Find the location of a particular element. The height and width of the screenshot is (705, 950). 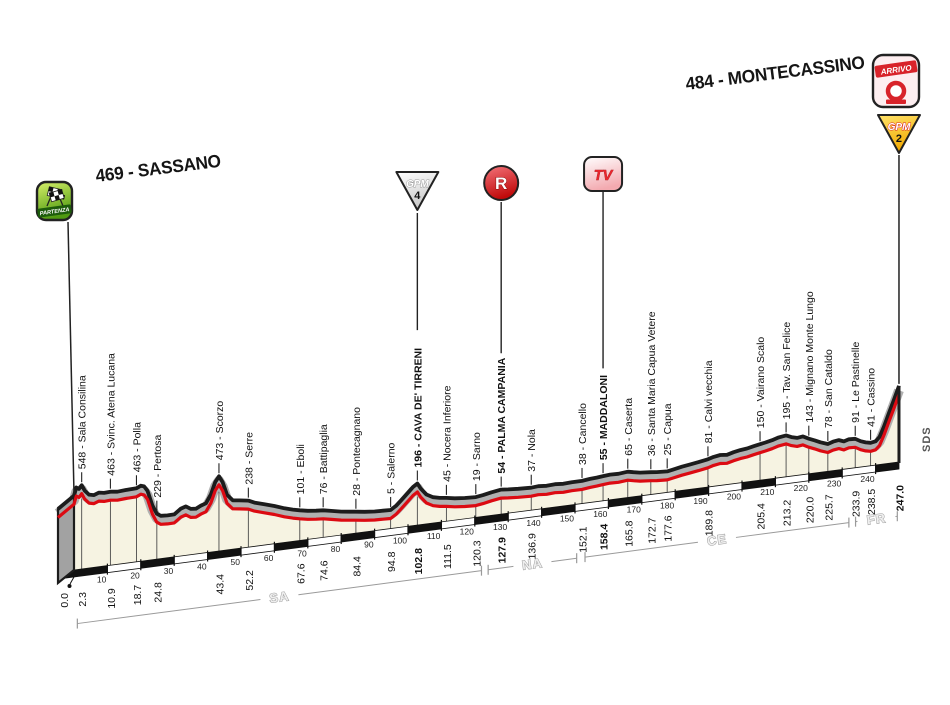

waypoint-label: 143 - Mignano Monte Lungo is located at coordinates (810, 357).